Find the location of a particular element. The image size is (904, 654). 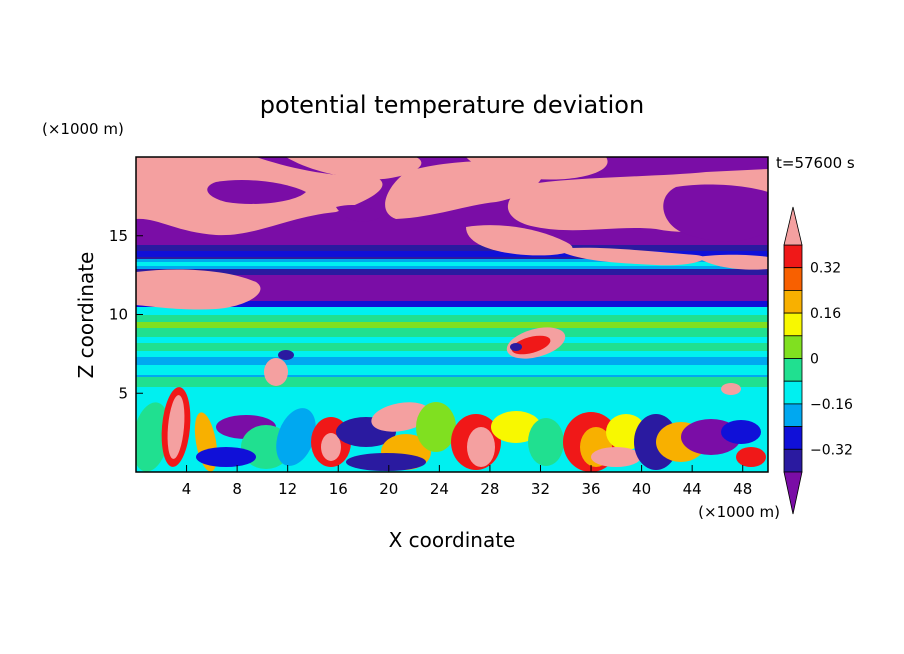

colorbar: 0.32 0.16 0 −0.16 −0.32 is located at coordinates (818, 360).